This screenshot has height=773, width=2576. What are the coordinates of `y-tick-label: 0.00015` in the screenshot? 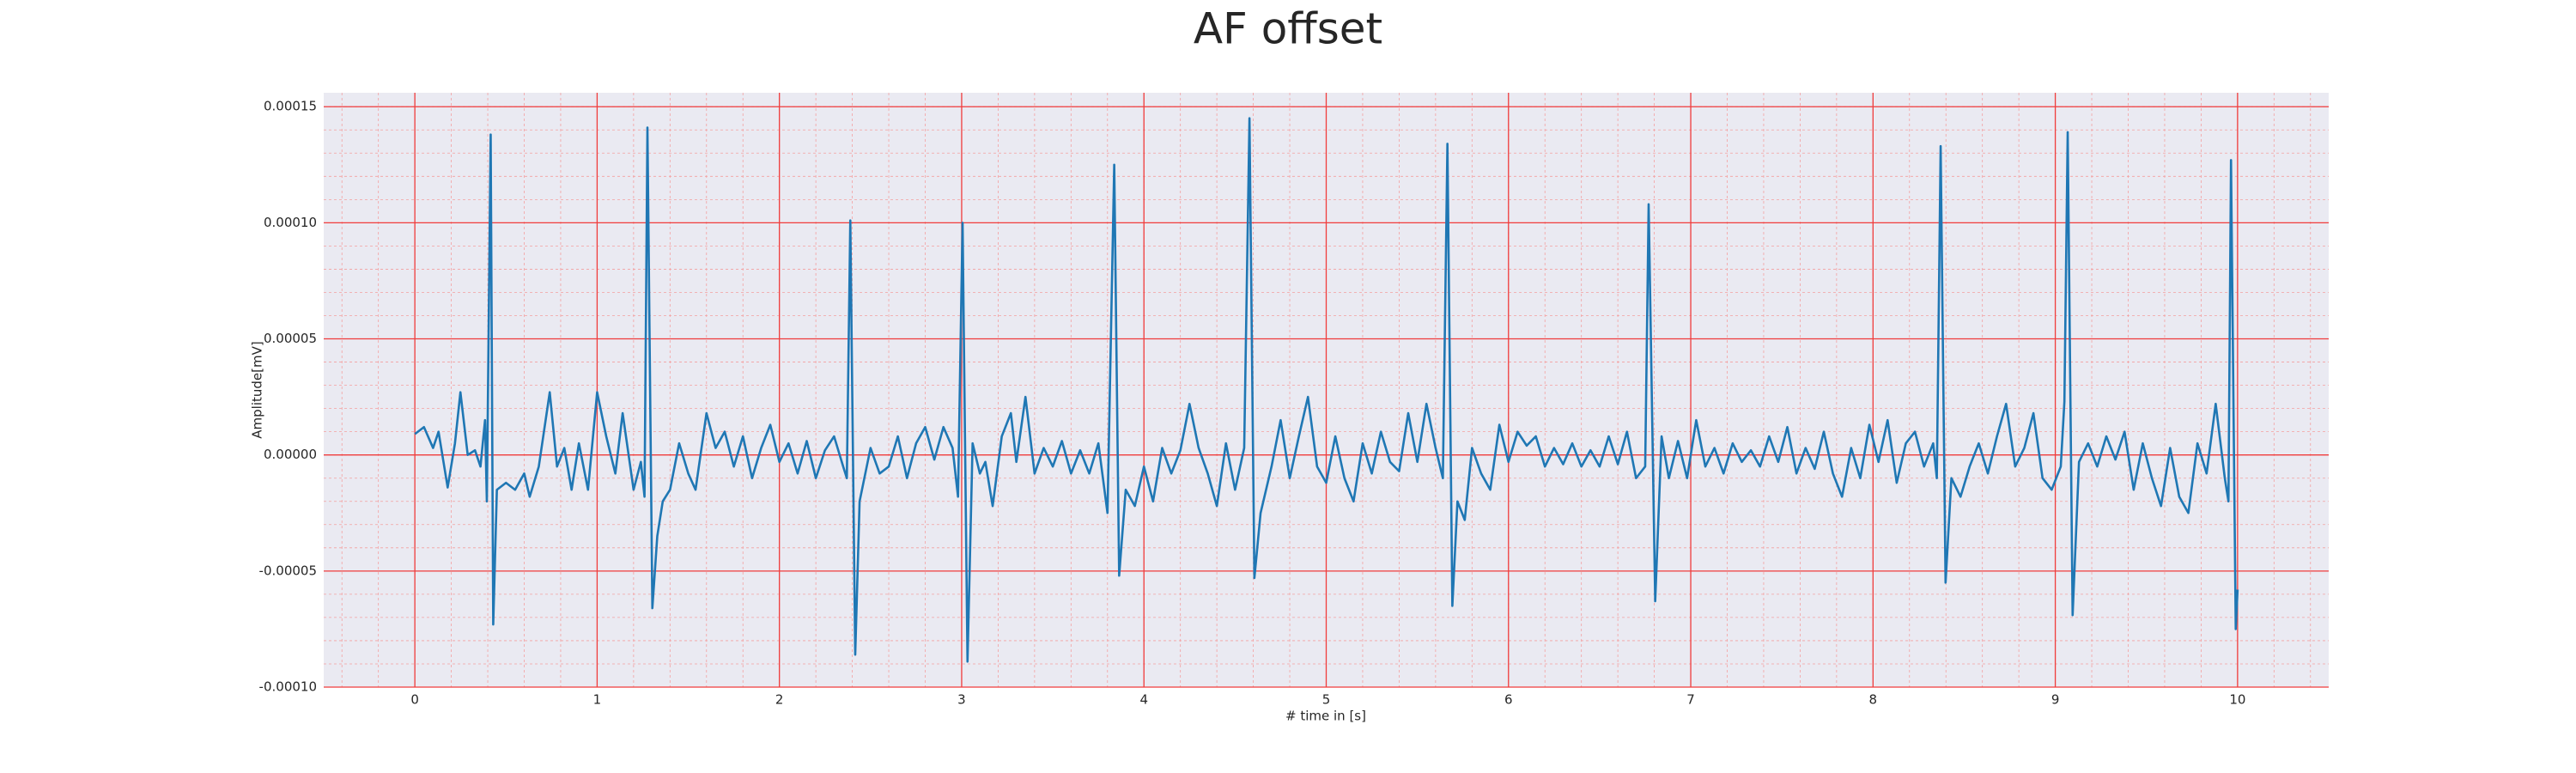 It's located at (291, 106).